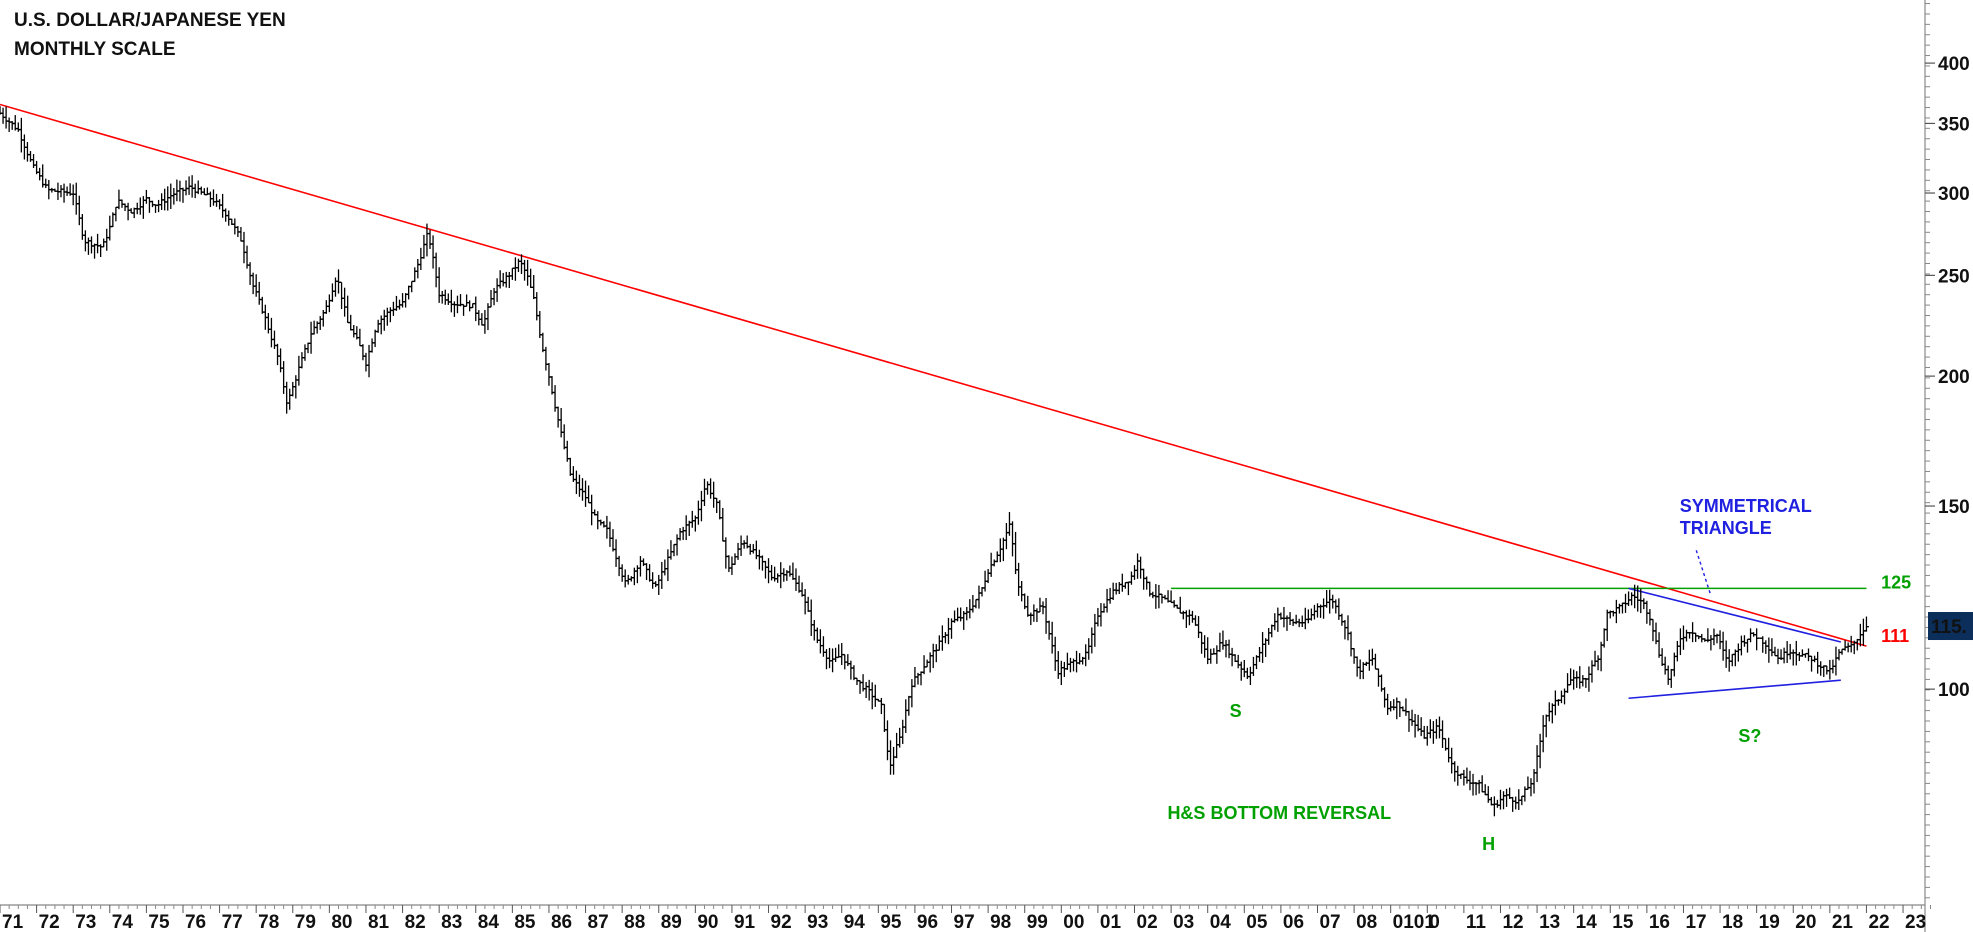 The image size is (1973, 932). What do you see at coordinates (1414, 922) in the screenshot?
I see `x-tick-label: 0101` at bounding box center [1414, 922].